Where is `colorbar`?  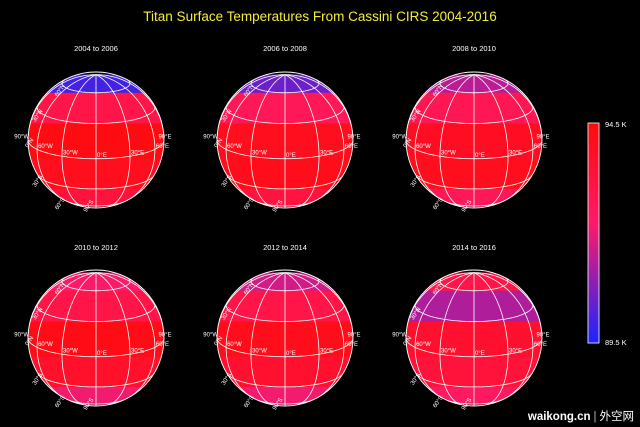
colorbar is located at coordinates (593, 233).